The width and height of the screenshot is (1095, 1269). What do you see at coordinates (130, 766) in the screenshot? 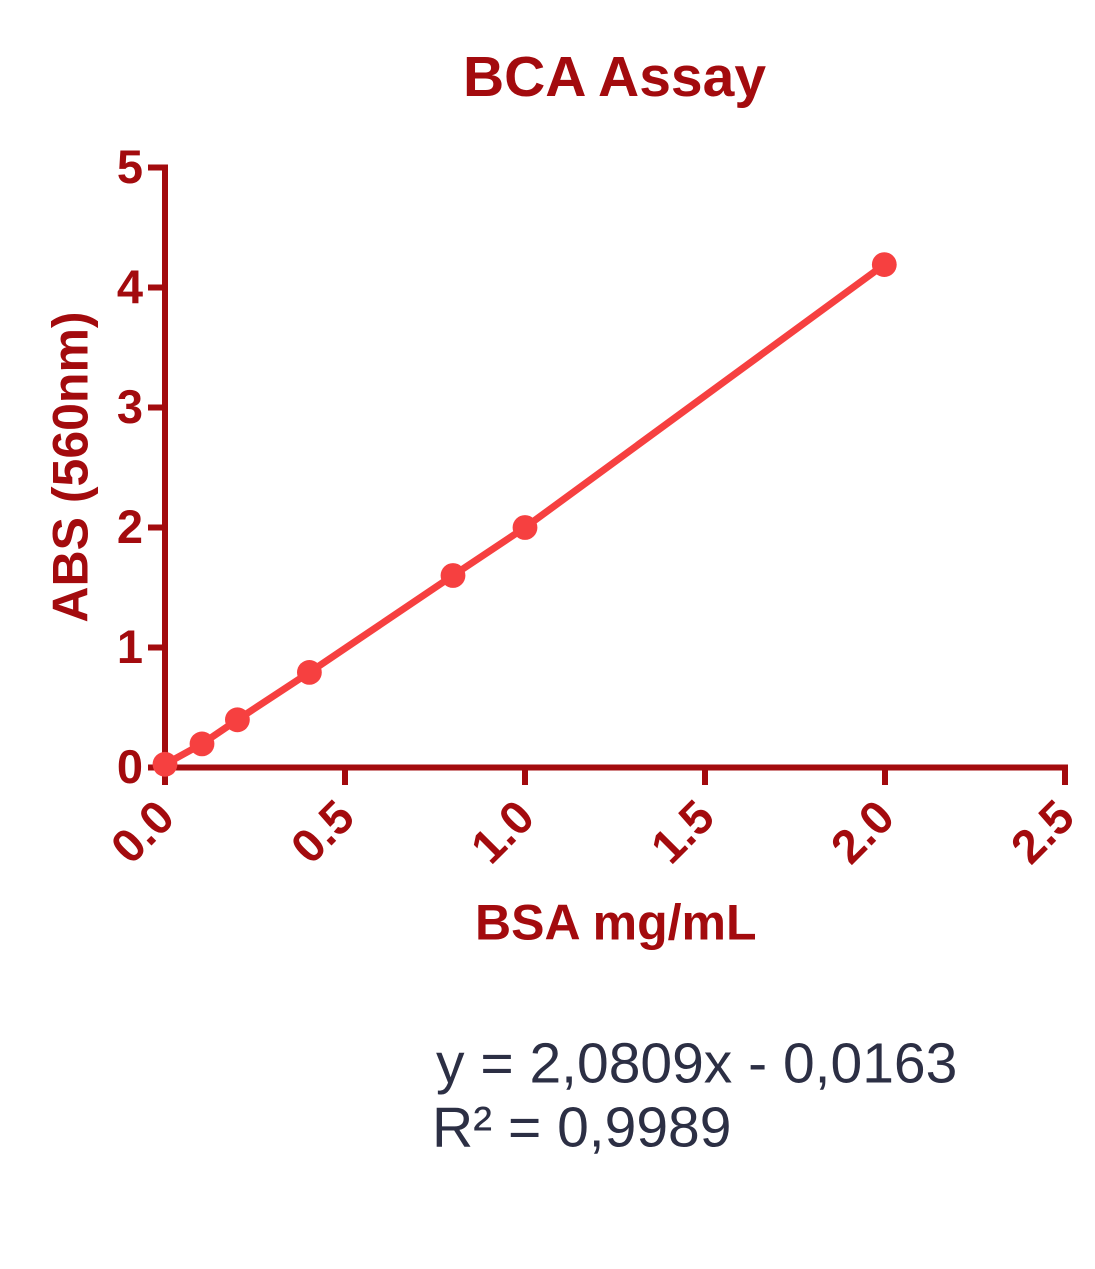
I see `svg-text: 0` at bounding box center [130, 766].